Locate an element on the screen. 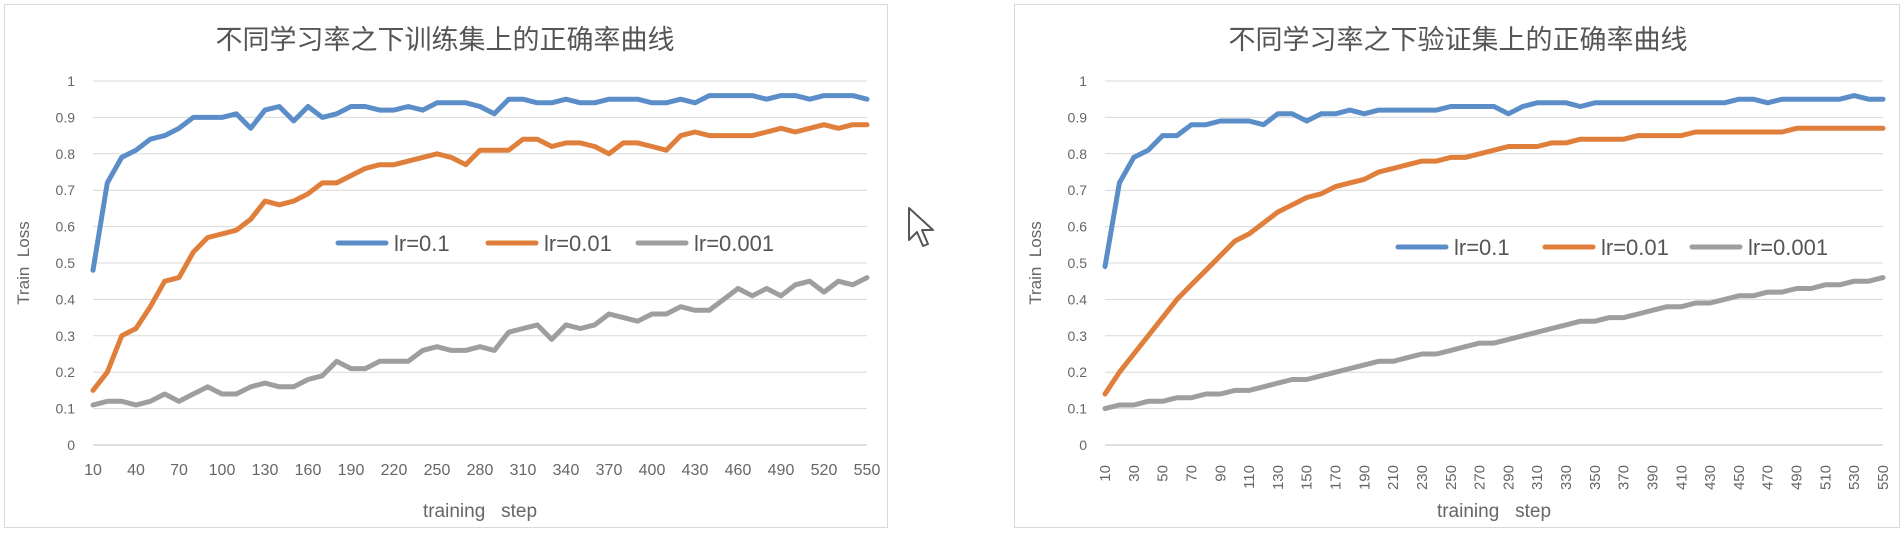 This screenshot has height=534, width=1904. chart-title: 不同学习率之下训练集上的正确率曲线 is located at coordinates (445, 40).